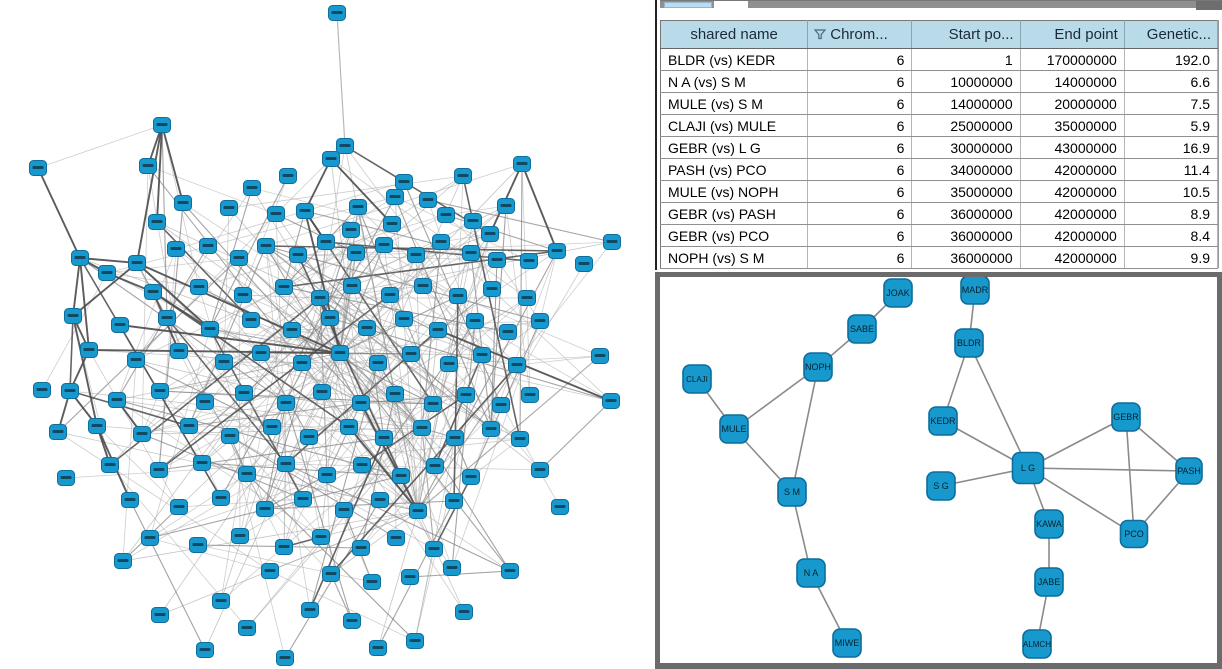 This screenshot has height=669, width=1222. I want to click on node-madr: MADR, so click(975, 291).